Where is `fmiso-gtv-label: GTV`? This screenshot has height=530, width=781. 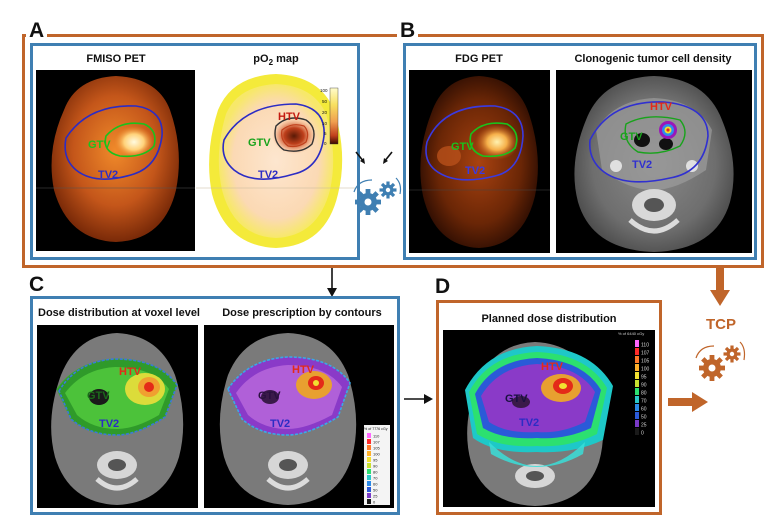
fmiso-gtv-label: GTV is located at coordinates (99, 145).